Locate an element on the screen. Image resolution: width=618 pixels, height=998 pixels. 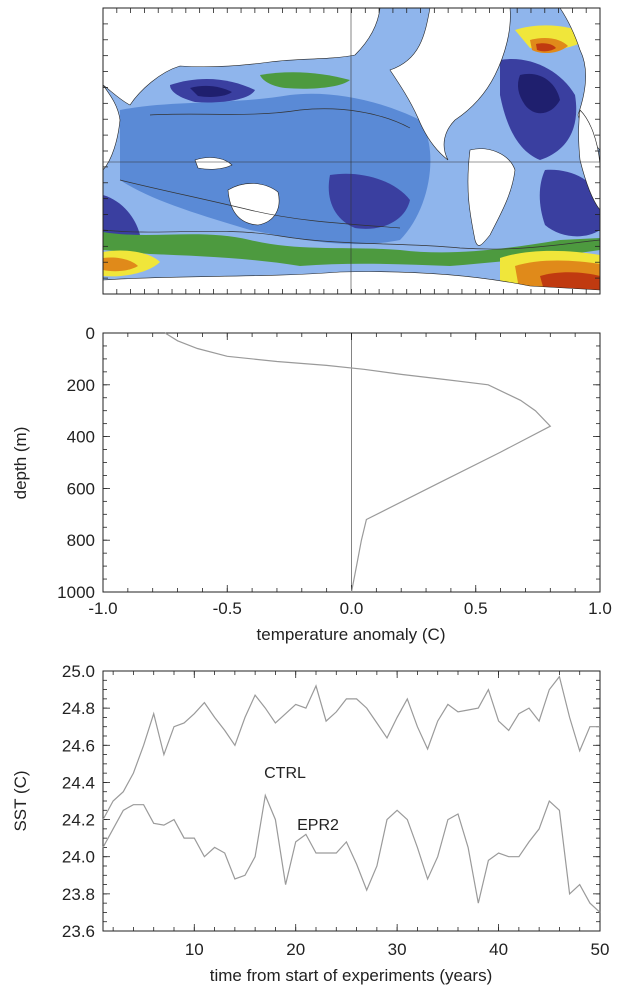
x-tick-label: 50 is located at coordinates (600, 949).